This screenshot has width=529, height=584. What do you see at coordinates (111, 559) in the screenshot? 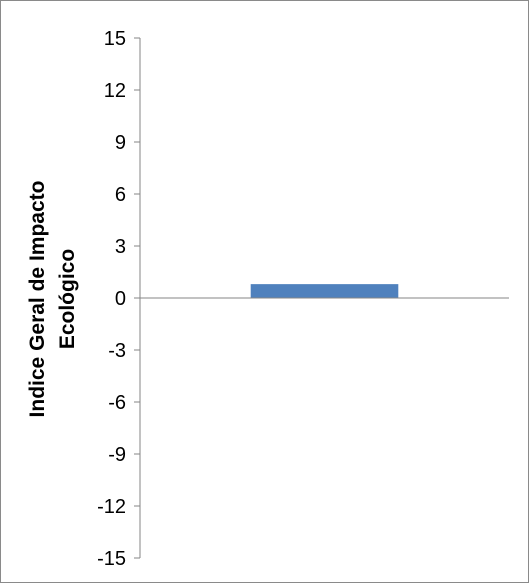
I see `y-tick-label: -15` at bounding box center [111, 559].